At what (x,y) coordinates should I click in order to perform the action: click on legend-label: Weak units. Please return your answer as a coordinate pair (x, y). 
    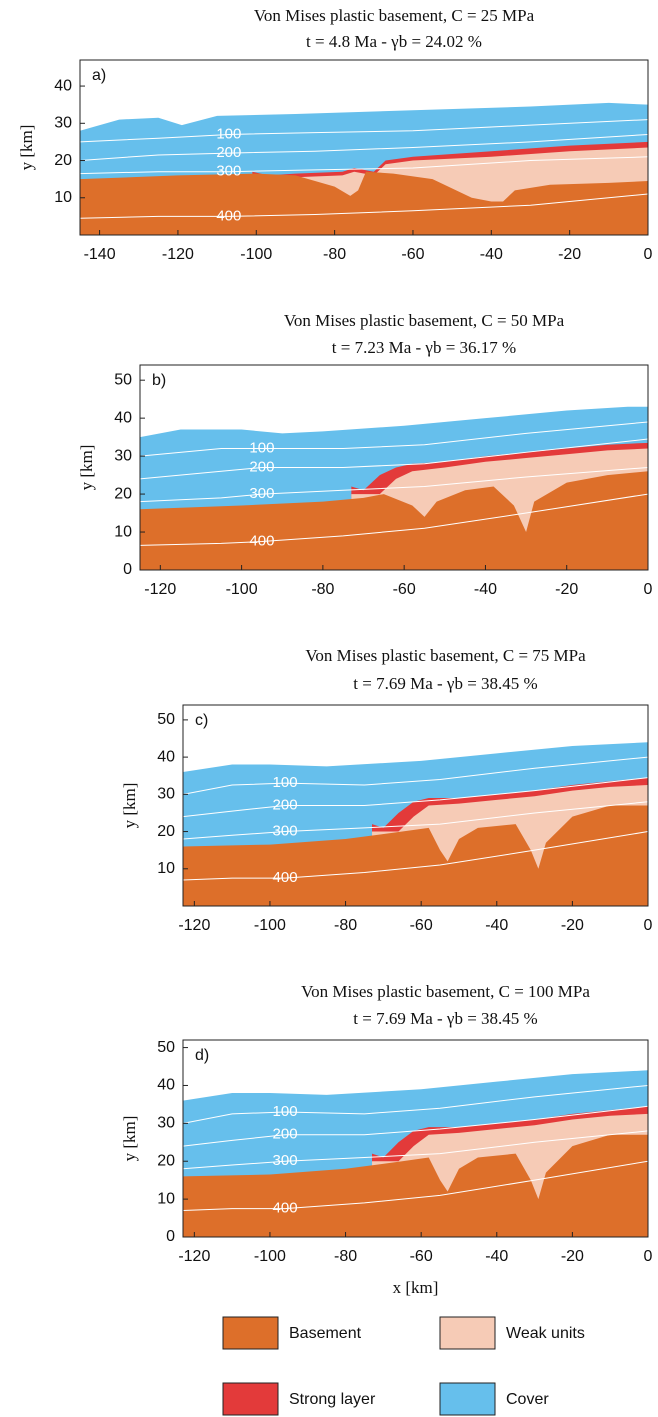
    Looking at the image, I should click on (545, 1333).